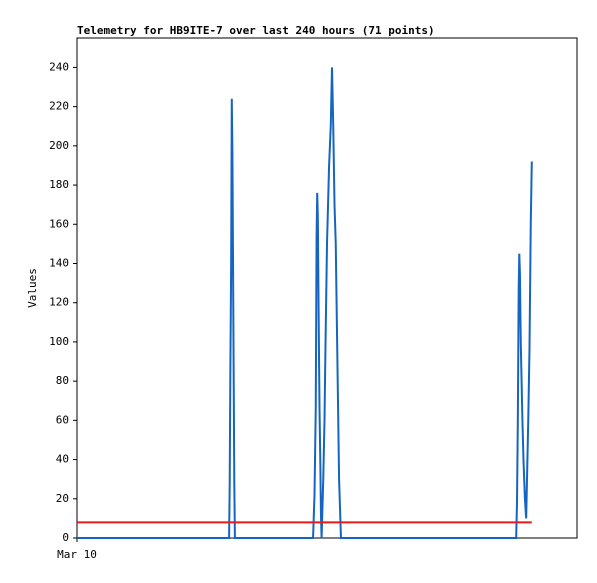 This screenshot has height=583, width=597. I want to click on y-tick-label: 40, so click(62, 459).